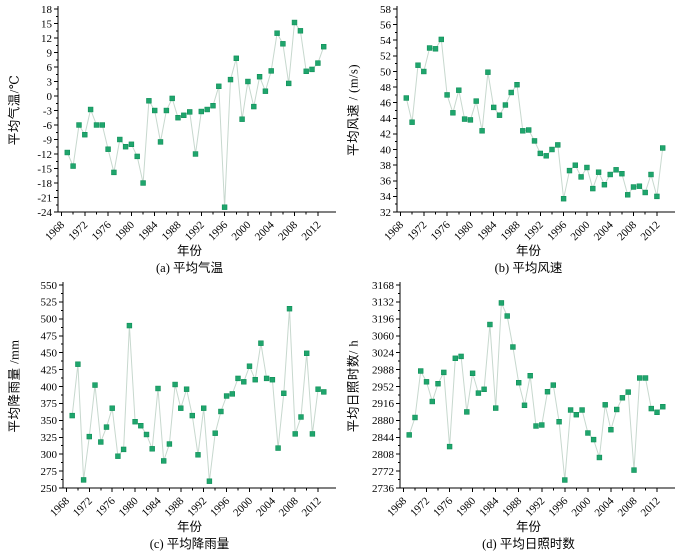  Describe the element at coordinates (189, 268) in the screenshot. I see `chart-caption-a: (a) 平均气温` at that location.